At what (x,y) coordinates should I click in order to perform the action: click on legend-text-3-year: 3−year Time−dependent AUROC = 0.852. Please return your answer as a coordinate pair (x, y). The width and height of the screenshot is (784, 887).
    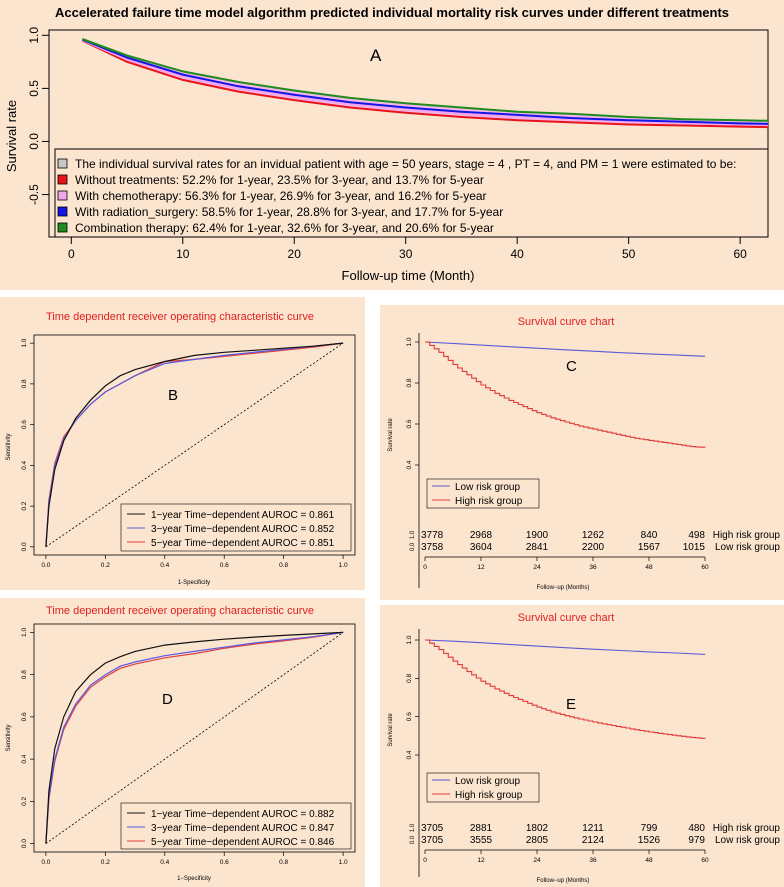
    Looking at the image, I should click on (243, 529).